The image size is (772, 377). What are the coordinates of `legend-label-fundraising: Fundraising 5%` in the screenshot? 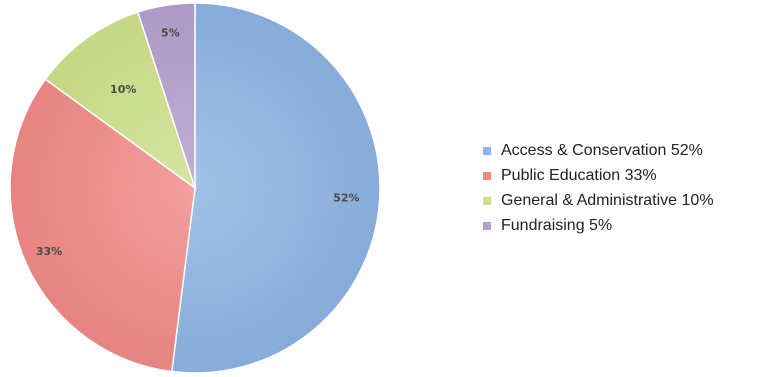 It's located at (557, 225).